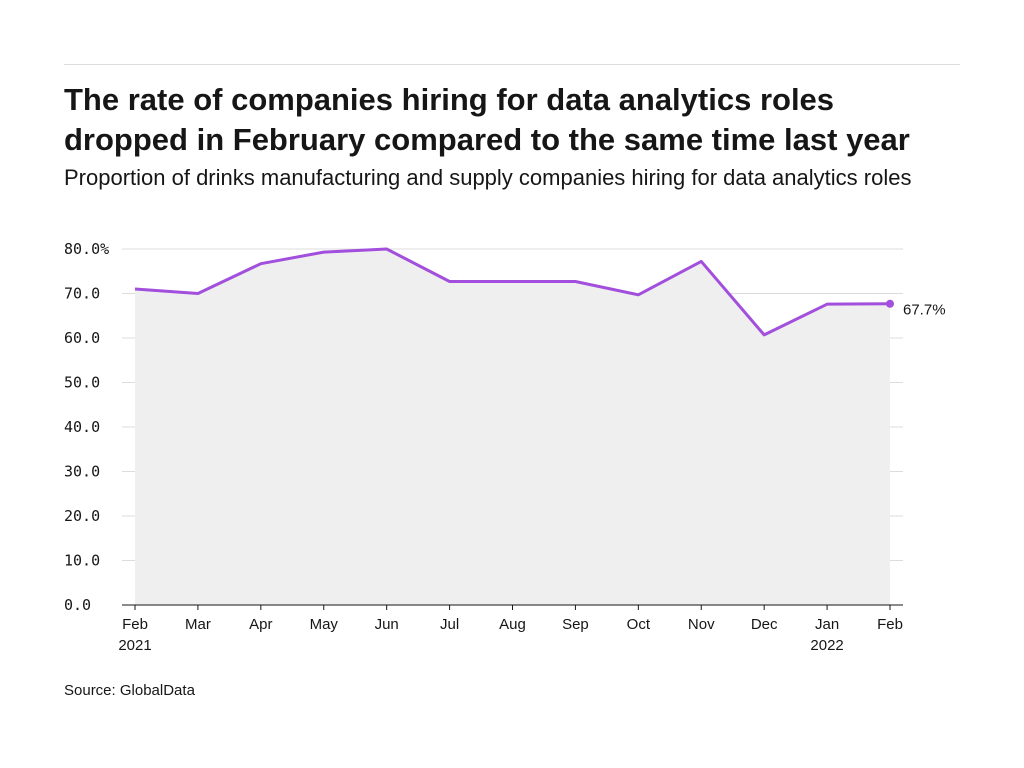 The width and height of the screenshot is (1024, 768). Describe the element at coordinates (512, 292) in the screenshot. I see `series-line` at that location.